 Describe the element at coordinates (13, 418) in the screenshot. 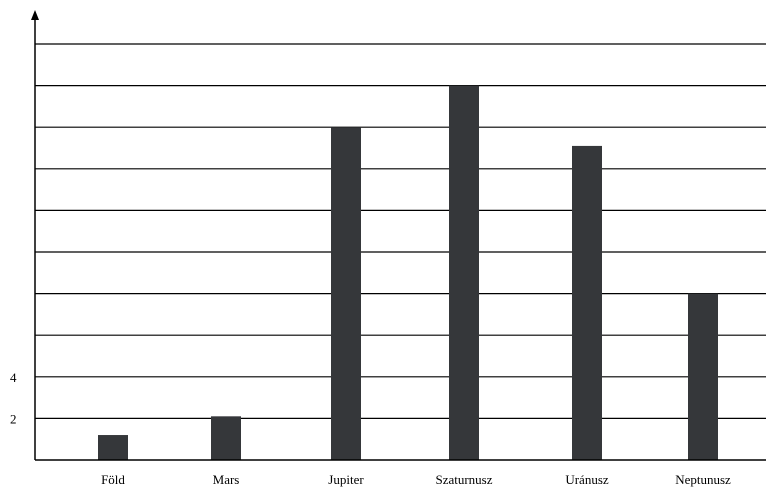

I see `y-tick-label: 2` at that location.